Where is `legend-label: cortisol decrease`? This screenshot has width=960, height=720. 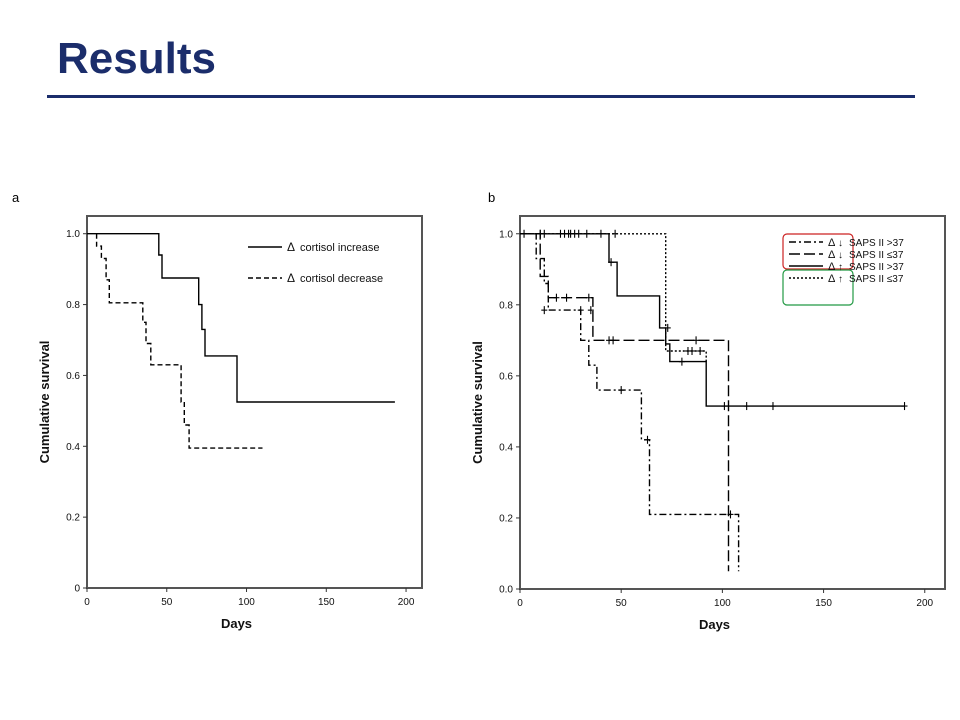
legend-label: cortisol decrease is located at coordinates (341, 279).